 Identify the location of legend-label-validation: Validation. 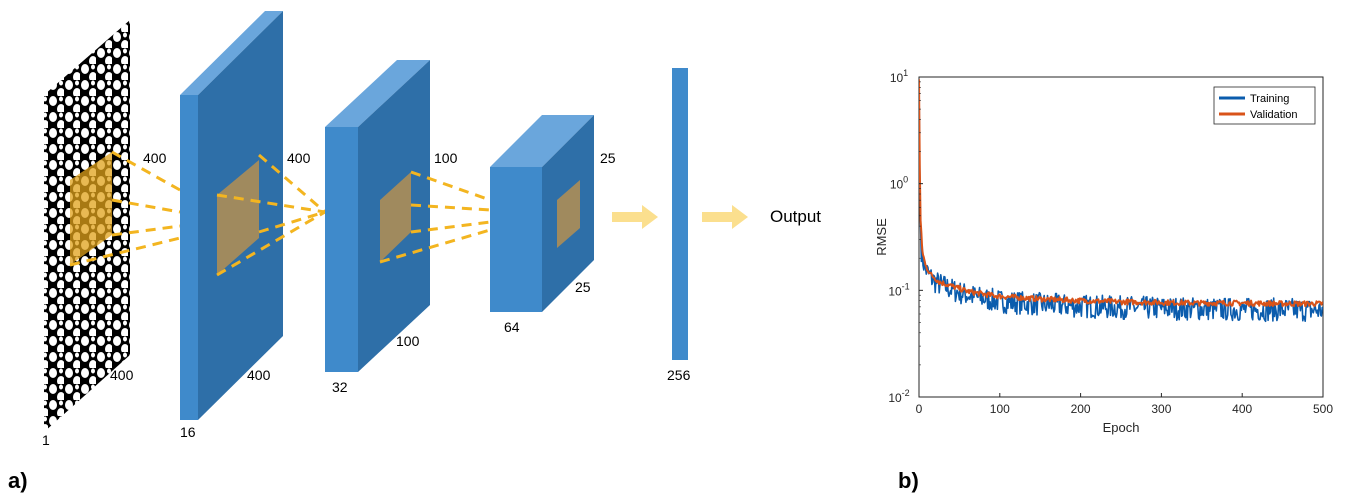
(1274, 115).